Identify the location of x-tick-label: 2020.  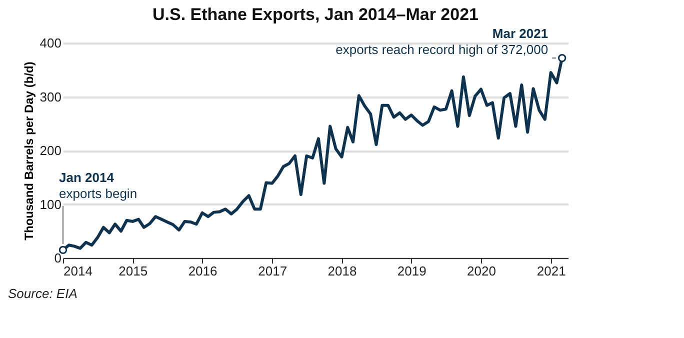
(481, 271).